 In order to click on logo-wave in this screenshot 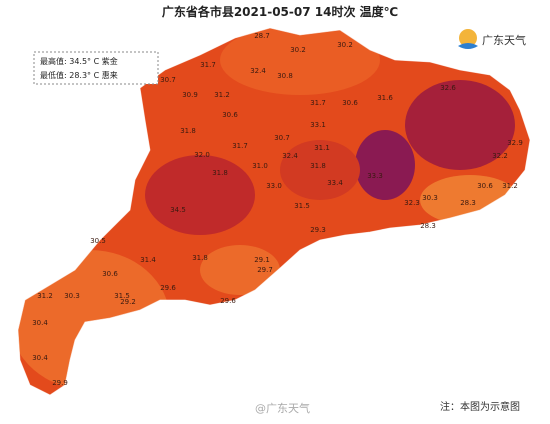, I will do `click(468, 46)`.